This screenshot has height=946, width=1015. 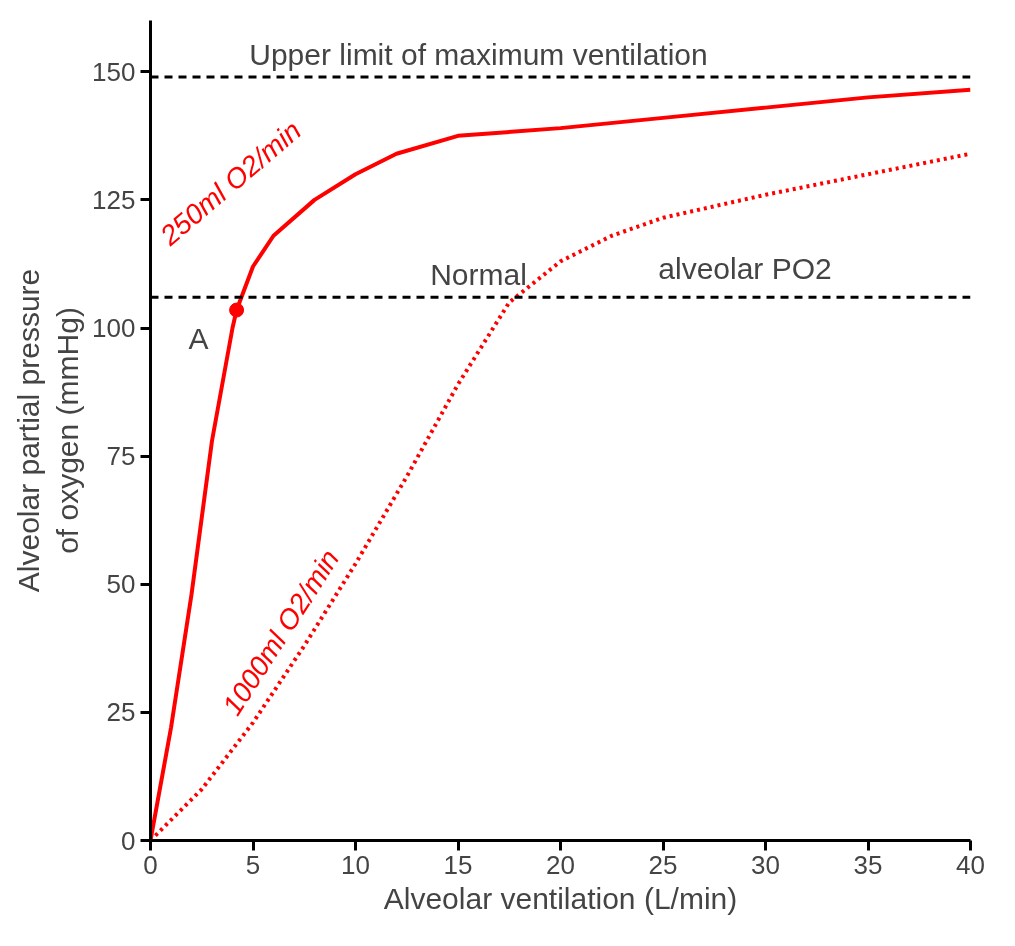 I want to click on y-tick-label: 100, so click(x=114, y=328).